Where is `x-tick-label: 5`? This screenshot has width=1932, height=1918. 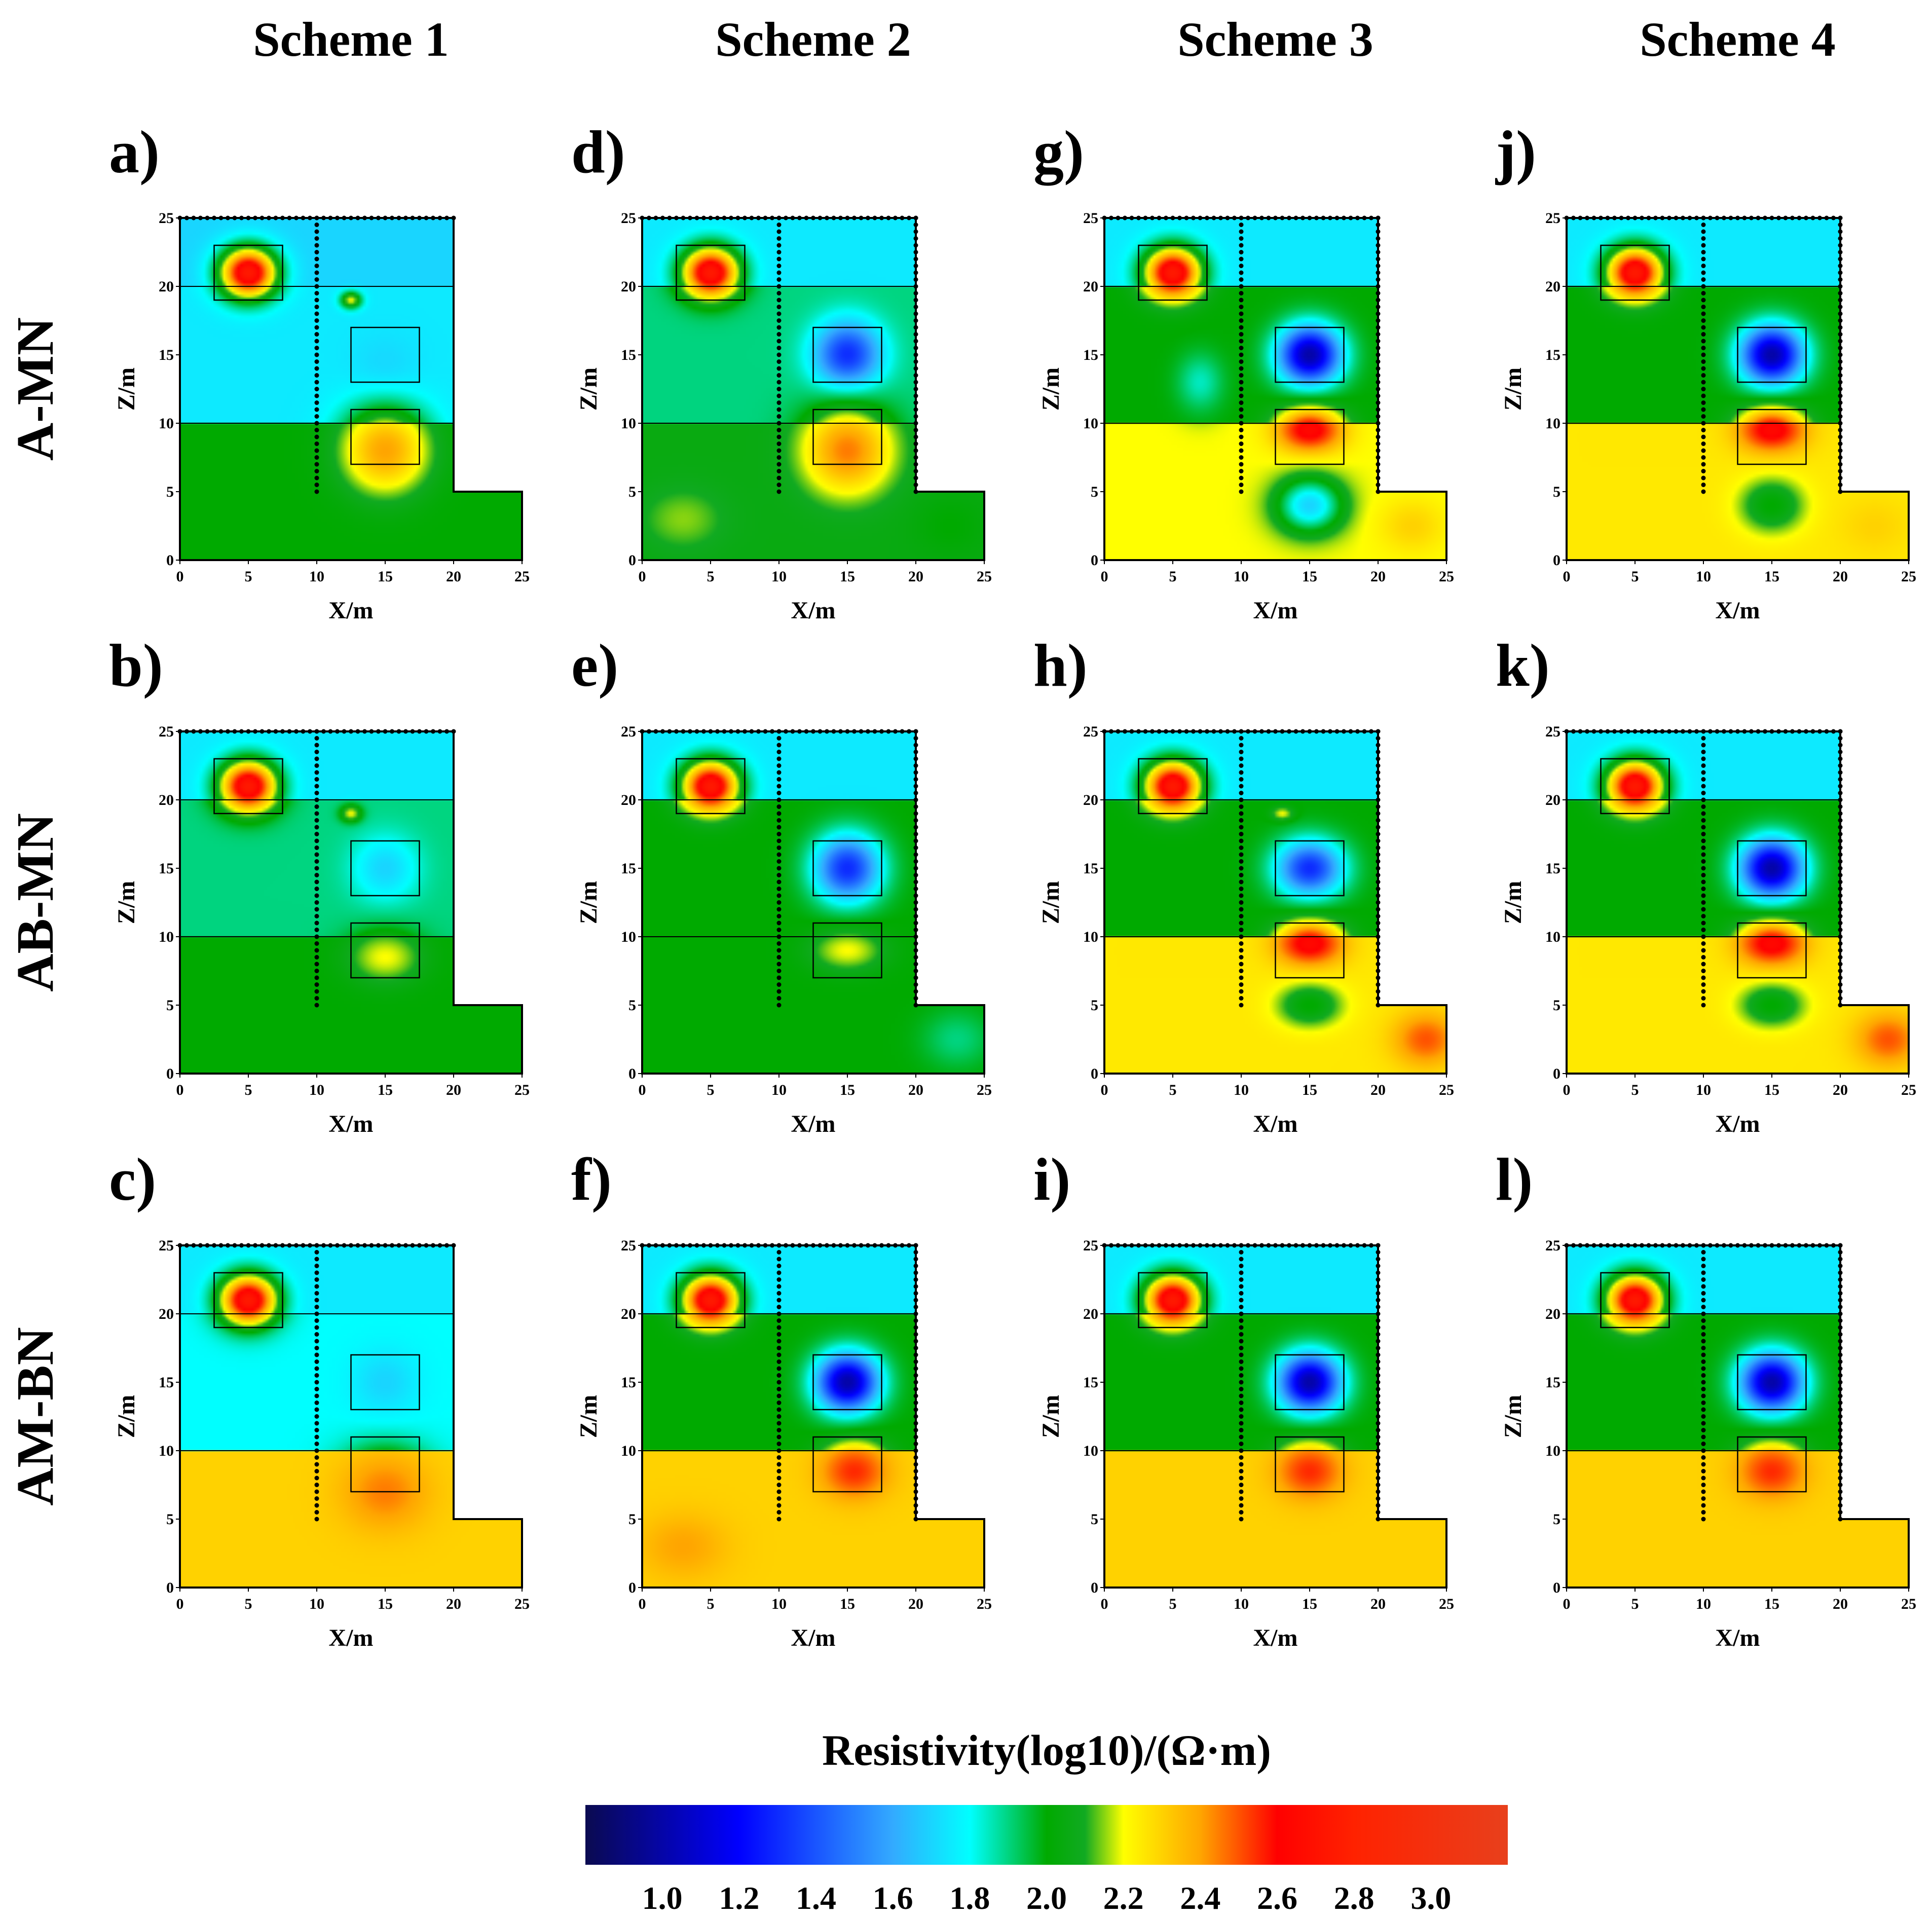 x-tick-label: 5 is located at coordinates (1635, 1604).